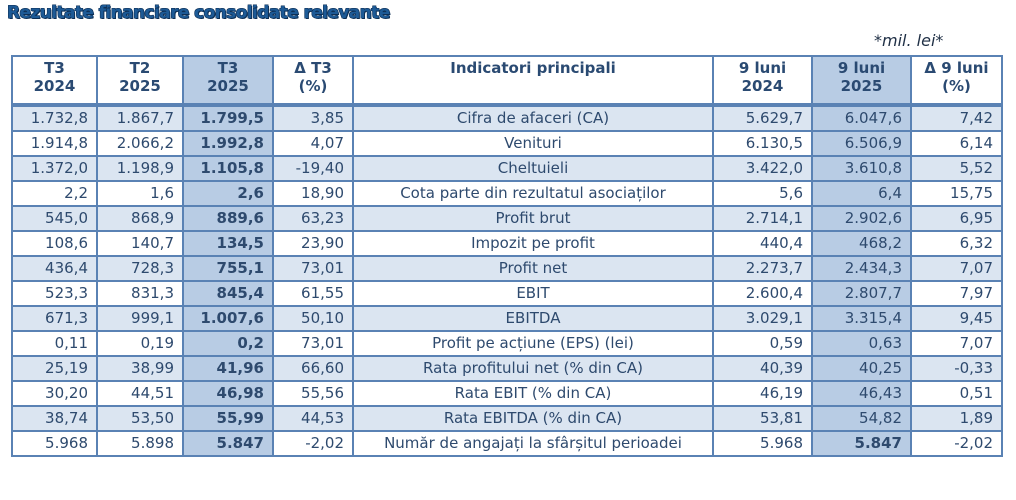 The image size is (1016, 500). Describe the element at coordinates (140, 218) in the screenshot. I see `cell-t2-2025: 868,9` at that location.